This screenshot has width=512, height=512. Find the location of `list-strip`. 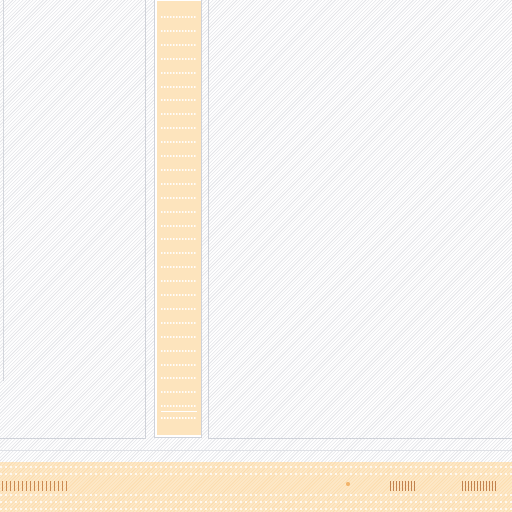

list-strip is located at coordinates (179, 218).